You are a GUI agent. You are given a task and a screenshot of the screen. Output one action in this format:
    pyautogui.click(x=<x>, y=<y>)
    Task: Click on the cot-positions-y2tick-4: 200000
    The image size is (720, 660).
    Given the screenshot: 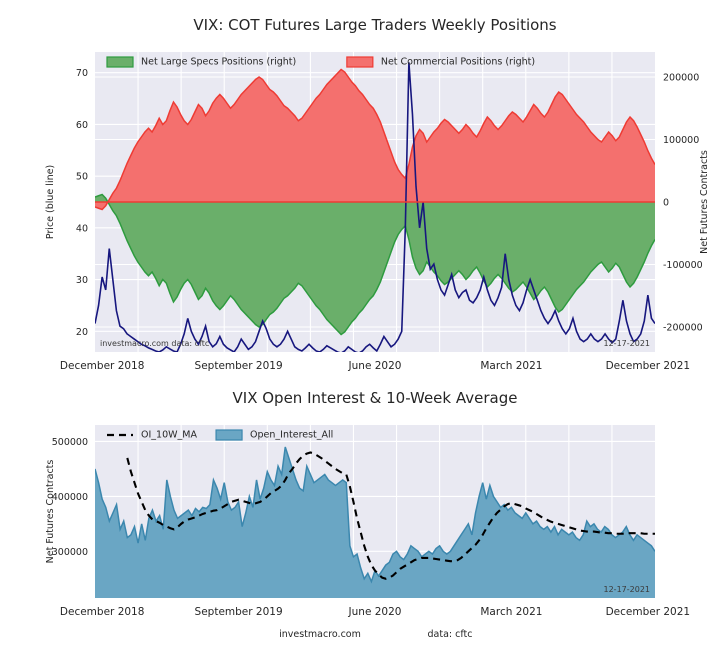 What is the action you would take?
    pyautogui.click(x=681, y=78)
    